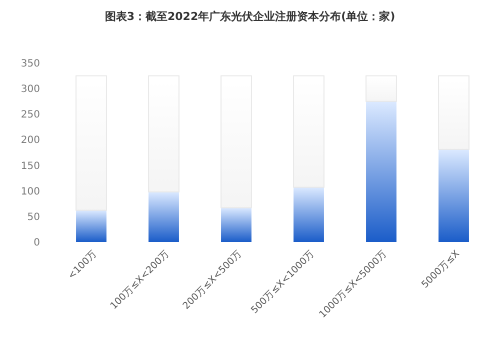 Image resolution: width=500 pixels, height=364 pixels. What do you see at coordinates (30, 90) in the screenshot?
I see `y-tick-label: 300` at bounding box center [30, 90].